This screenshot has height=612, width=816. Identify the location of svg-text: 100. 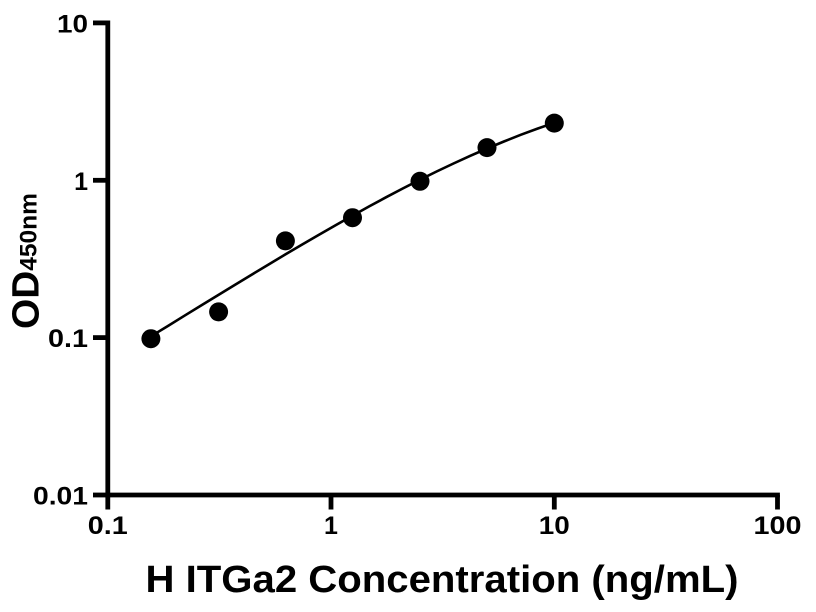
(778, 526).